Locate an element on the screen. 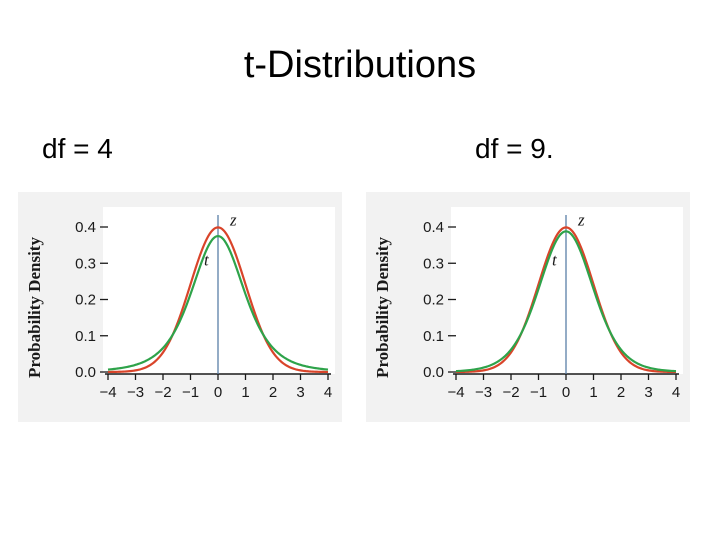 The width and height of the screenshot is (720, 540). df-label-right: df = 9. is located at coordinates (514, 148).